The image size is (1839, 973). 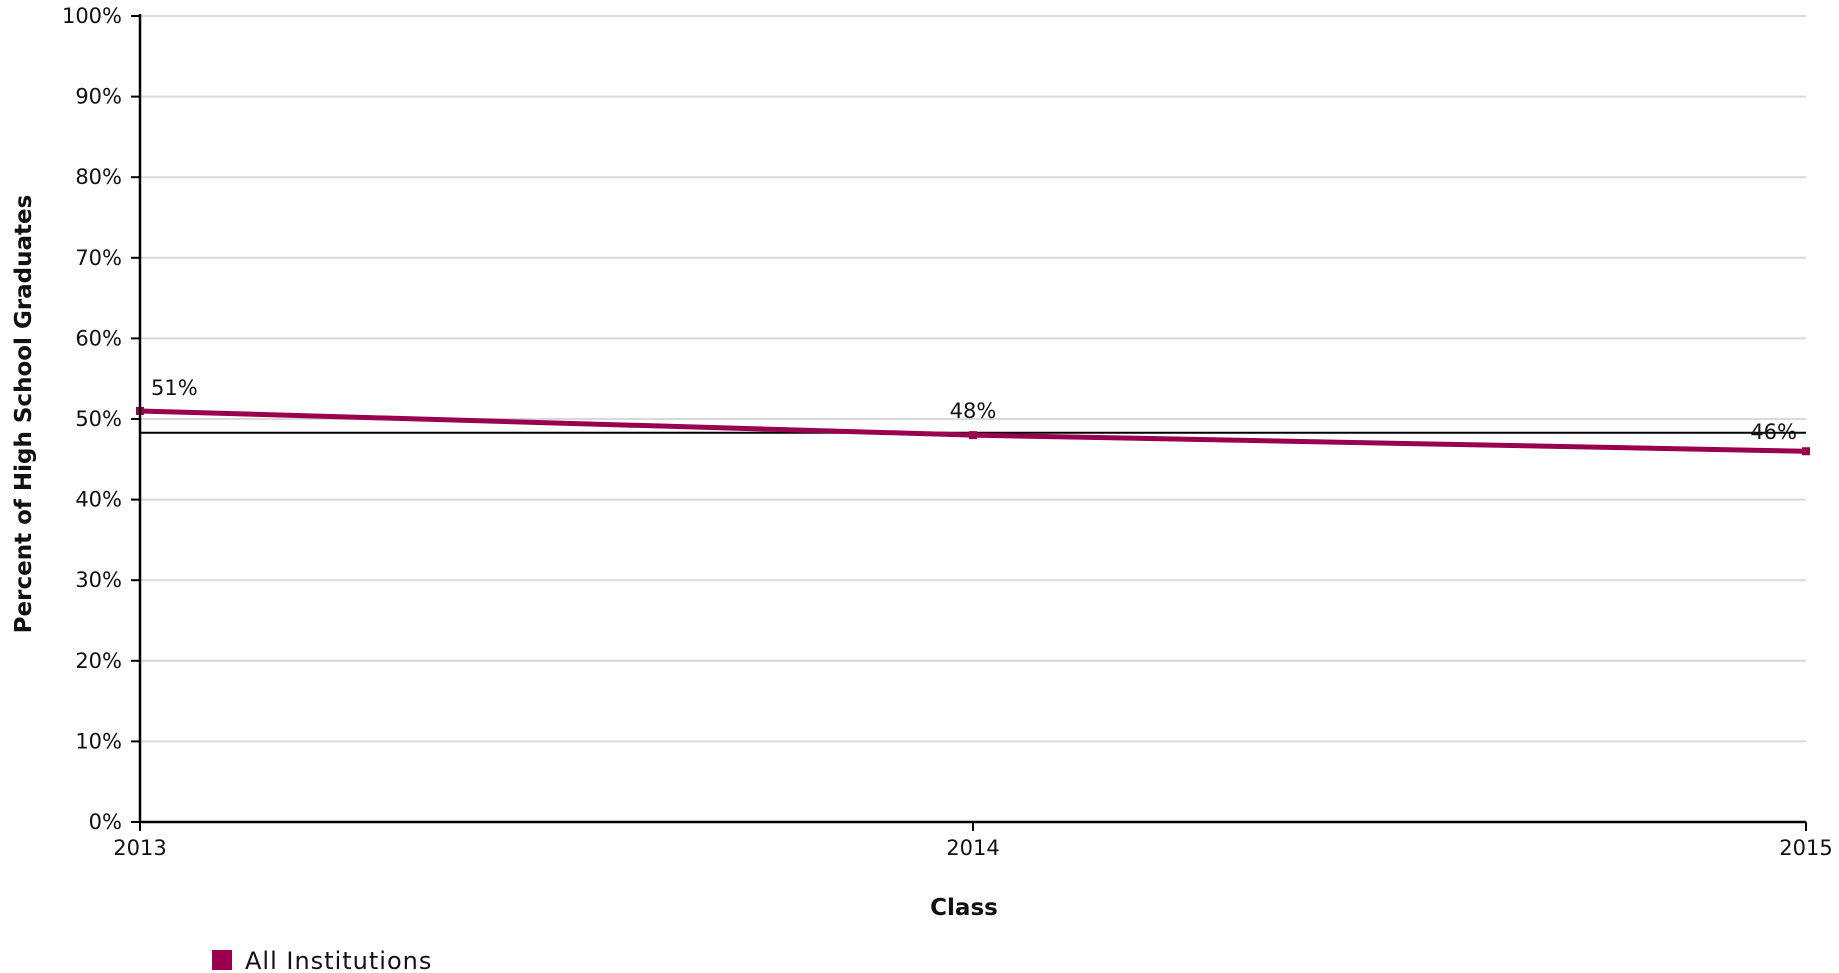 What do you see at coordinates (1773, 432) in the screenshot?
I see `data-label: 46%` at bounding box center [1773, 432].